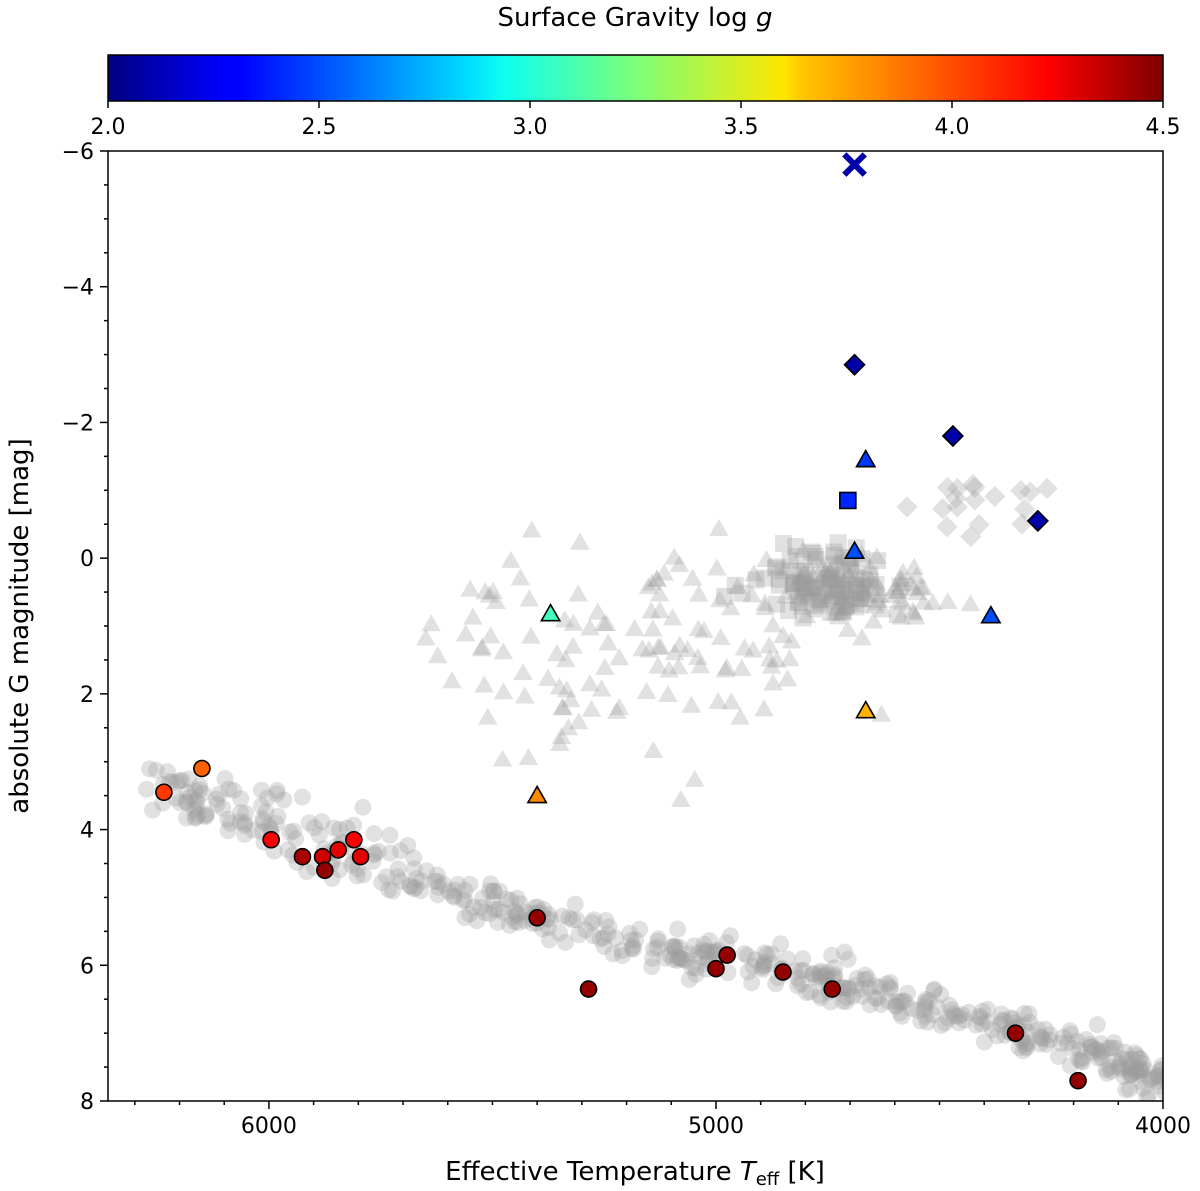 The width and height of the screenshot is (1200, 1191). Describe the element at coordinates (1163, 1126) in the screenshot. I see `x-tick-label: 4000` at that location.